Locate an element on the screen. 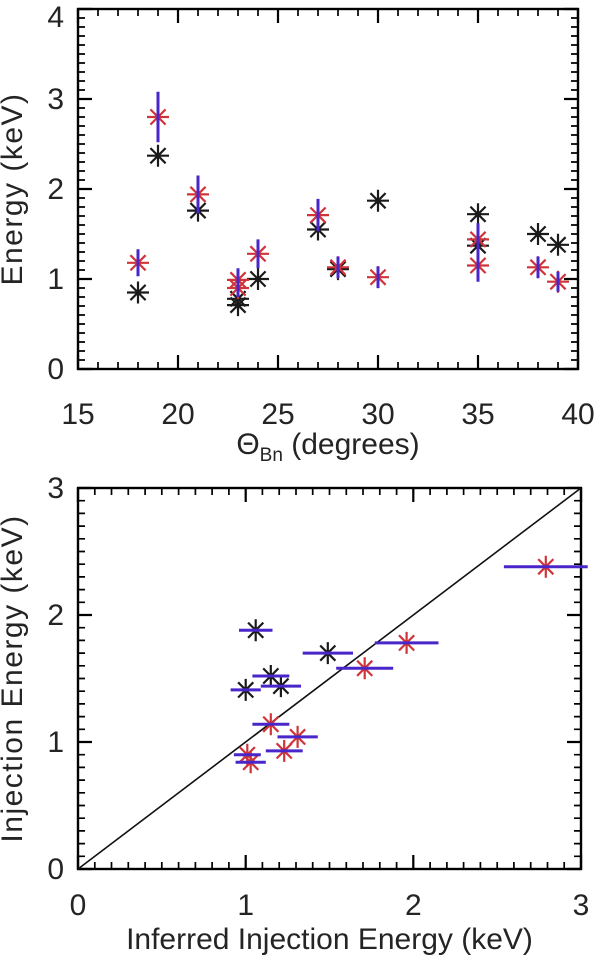 This screenshot has height=957, width=600. x-tick-label: 0 is located at coordinates (78, 905).